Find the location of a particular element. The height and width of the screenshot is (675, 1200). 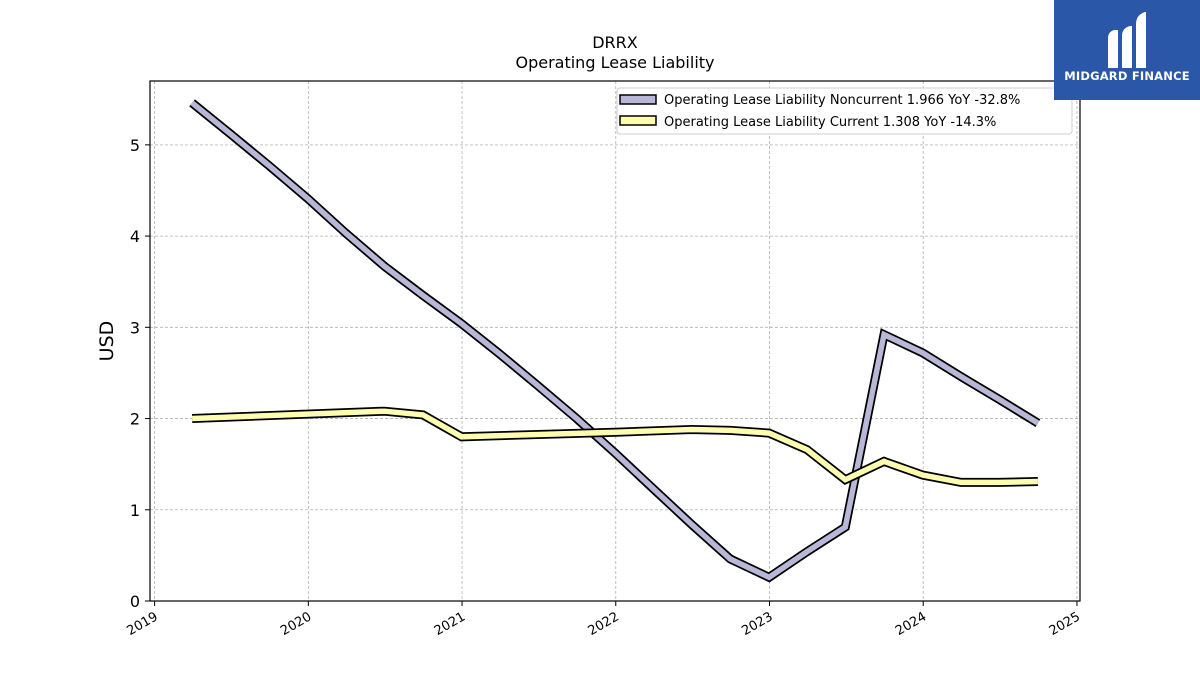

brand-name: MIDGARD FINANCE is located at coordinates (1127, 76).